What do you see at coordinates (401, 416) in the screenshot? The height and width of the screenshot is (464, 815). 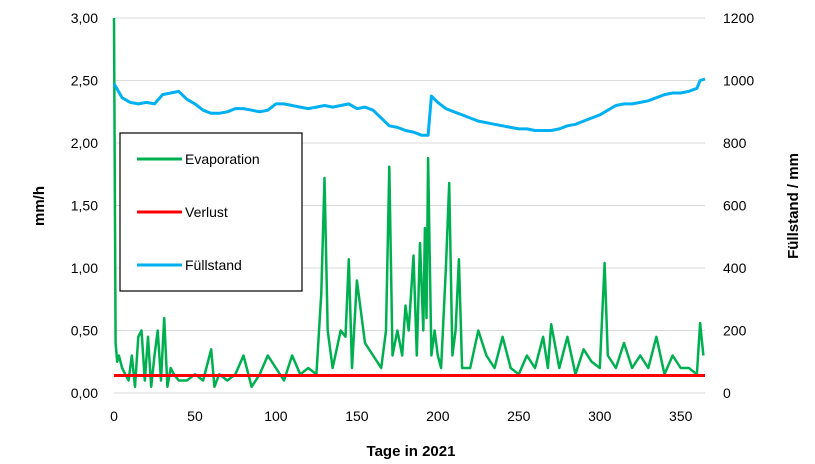 I see `x-ticks: 0 50 100 150 200 250 300 350` at bounding box center [401, 416].